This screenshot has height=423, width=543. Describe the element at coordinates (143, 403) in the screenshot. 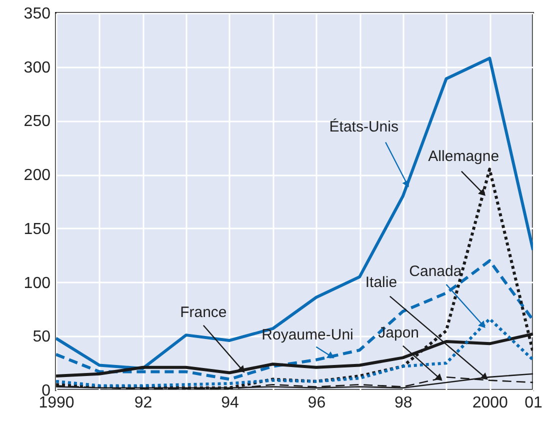

I see `x-tick-label: 92` at that location.